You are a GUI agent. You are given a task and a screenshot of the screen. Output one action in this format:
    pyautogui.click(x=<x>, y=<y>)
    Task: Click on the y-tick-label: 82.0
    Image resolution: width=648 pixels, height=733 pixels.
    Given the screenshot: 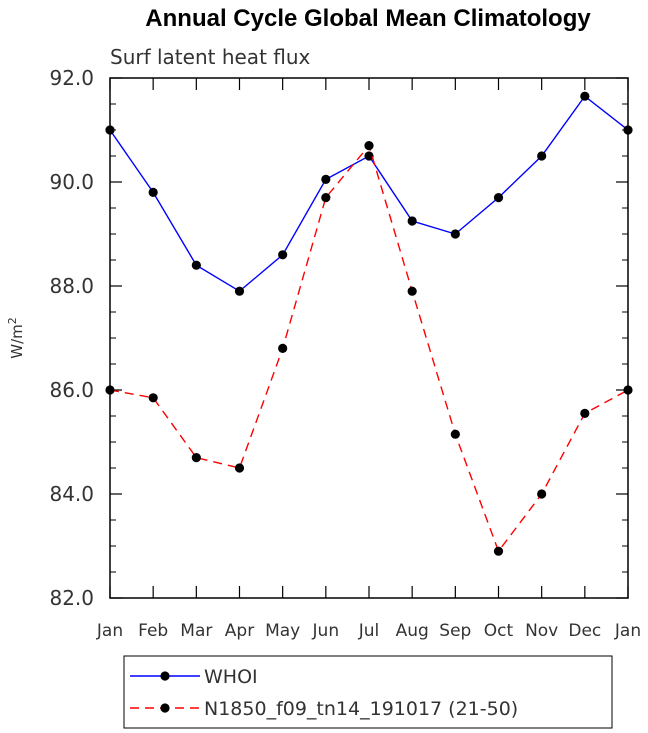 What is the action you would take?
    pyautogui.click(x=71, y=598)
    